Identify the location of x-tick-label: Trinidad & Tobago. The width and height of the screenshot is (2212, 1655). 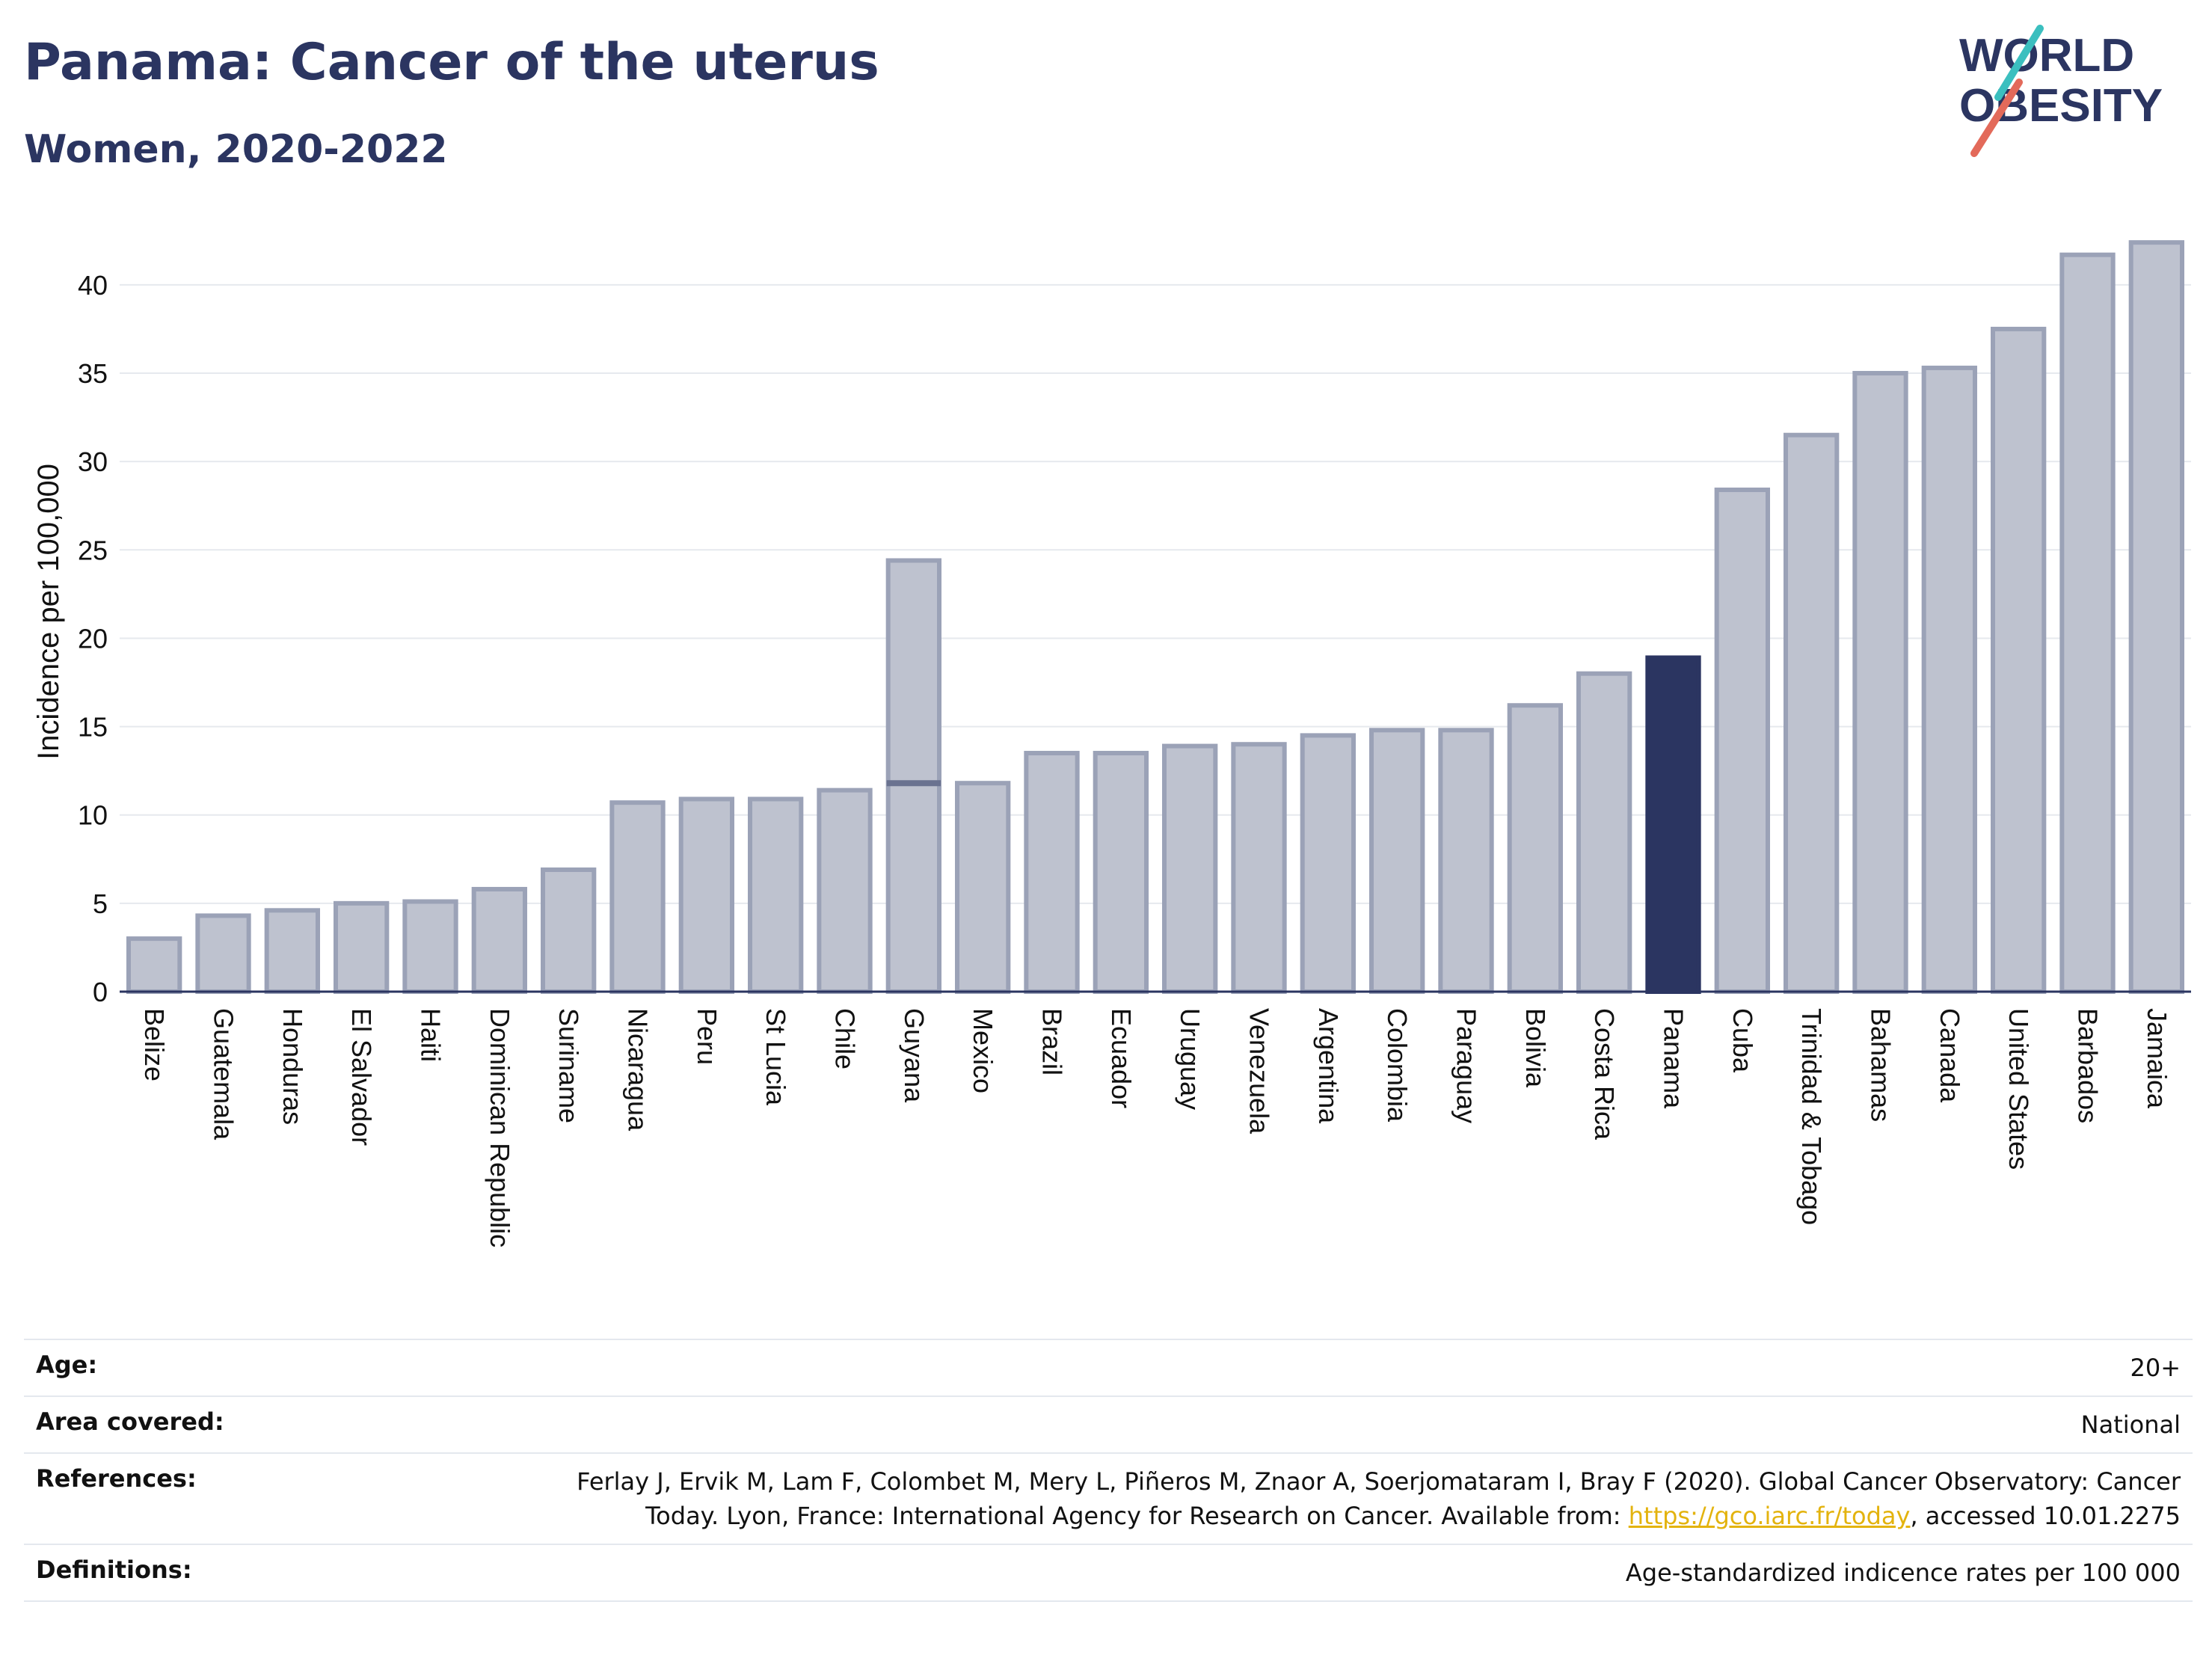
(1811, 1116).